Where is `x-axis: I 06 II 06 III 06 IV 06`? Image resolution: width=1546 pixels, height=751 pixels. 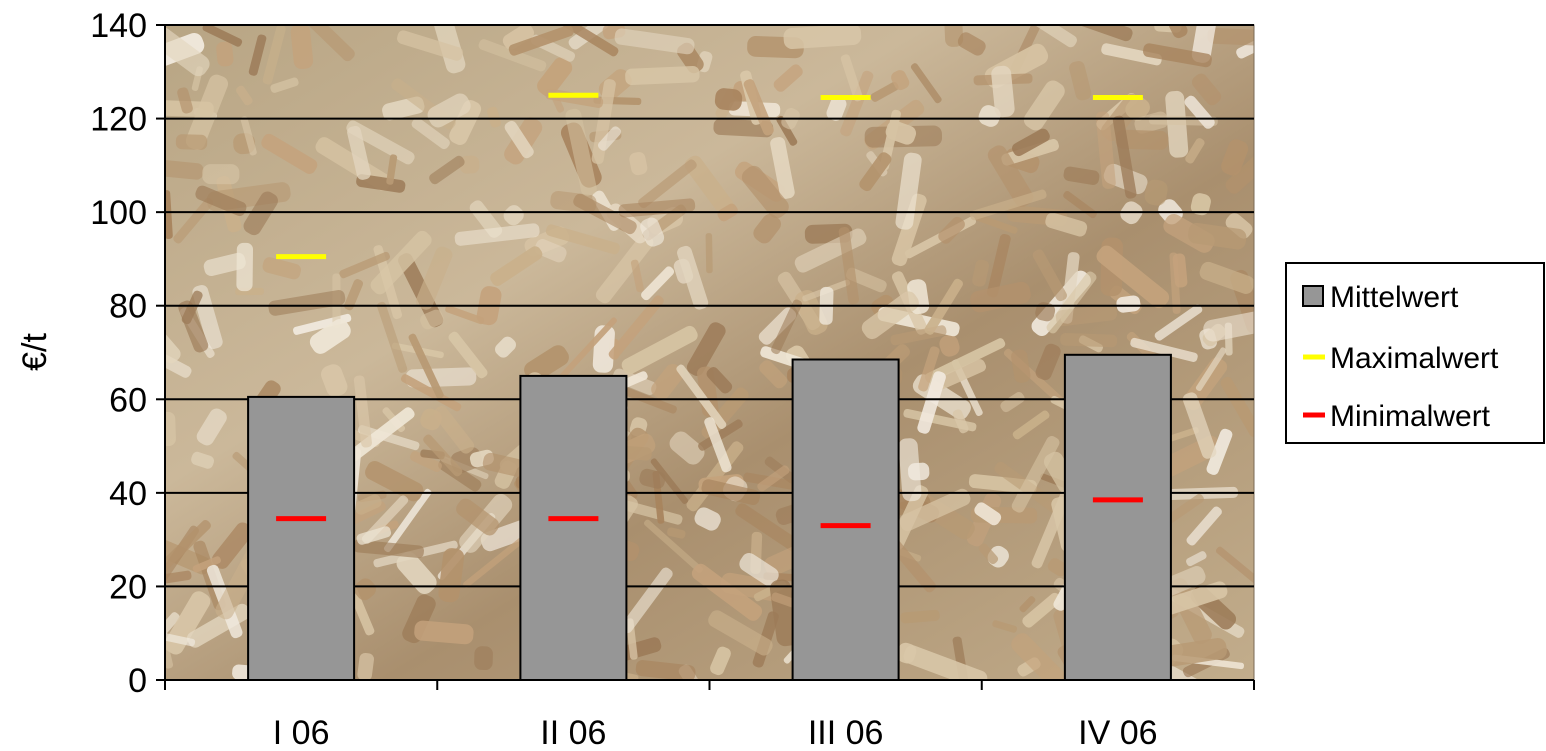 x-axis: I 06 II 06 III 06 IV 06 is located at coordinates (709, 715).